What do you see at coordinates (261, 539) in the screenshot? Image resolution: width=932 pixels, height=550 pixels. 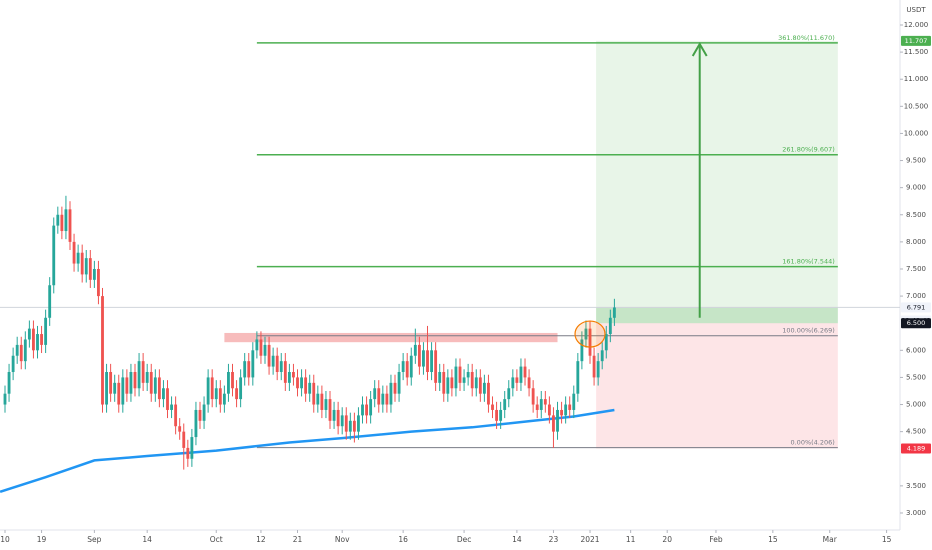 I see `x-tick-label: 12` at bounding box center [261, 539].